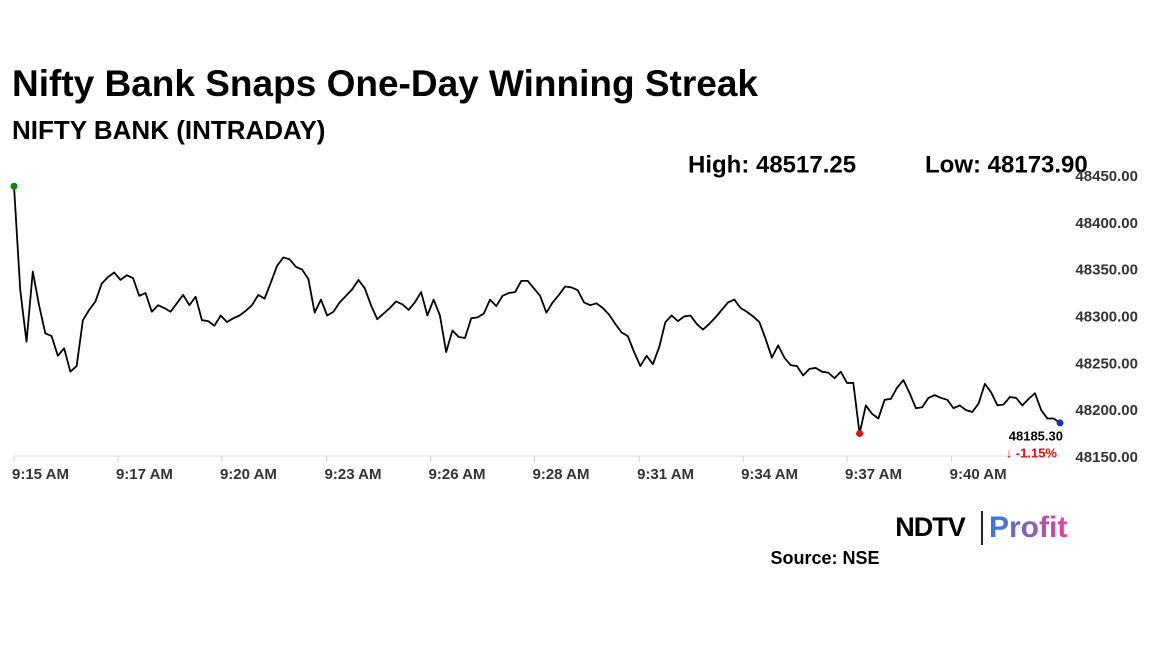 The width and height of the screenshot is (1152, 648). What do you see at coordinates (40, 474) in the screenshot?
I see `x-tick-label: 9:15 AM` at bounding box center [40, 474].